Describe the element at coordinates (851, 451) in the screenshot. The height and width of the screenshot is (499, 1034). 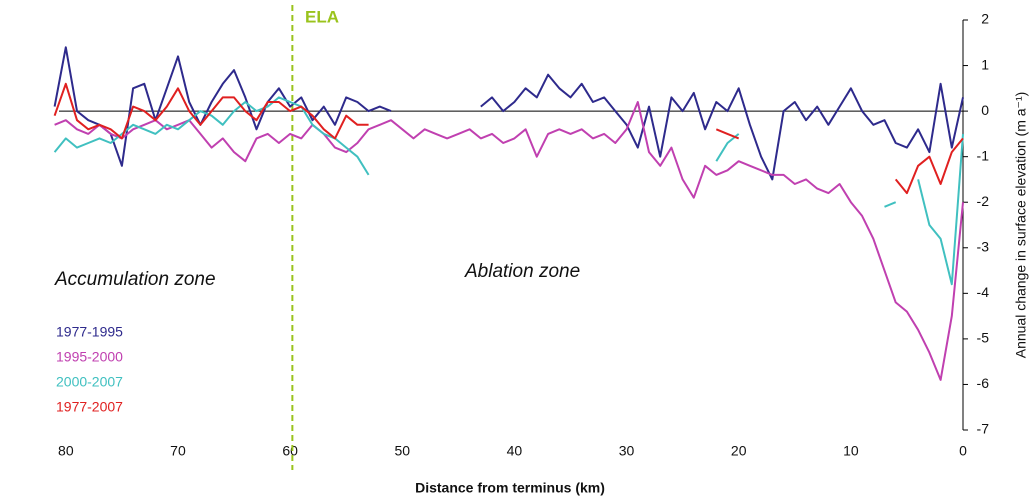
I see `x-tick-label: 10` at that location.